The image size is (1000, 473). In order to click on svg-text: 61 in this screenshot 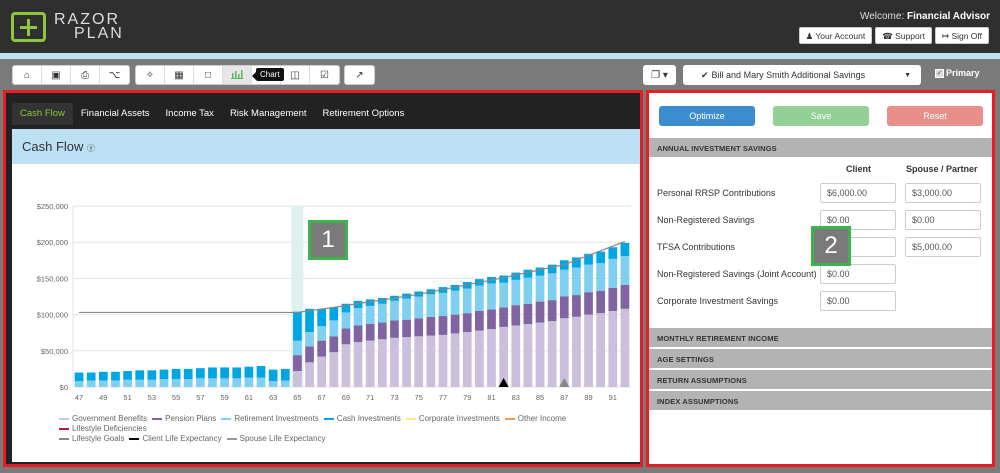, I will do `click(249, 397)`.